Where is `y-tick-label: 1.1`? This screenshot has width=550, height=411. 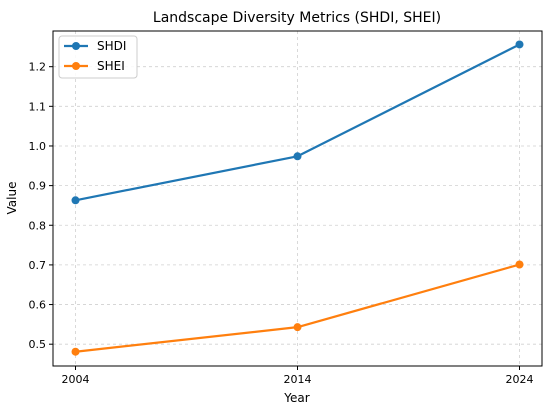 y-tick-label: 1.1 is located at coordinates (38, 106).